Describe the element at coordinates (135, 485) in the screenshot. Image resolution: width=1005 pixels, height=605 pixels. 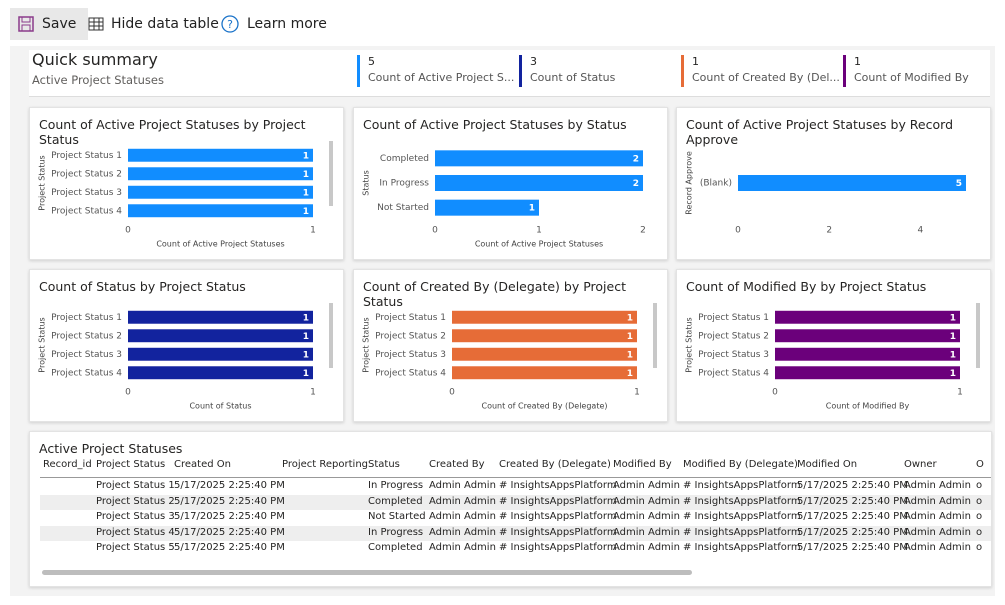
I see `table-cell: Project Status 1` at that location.